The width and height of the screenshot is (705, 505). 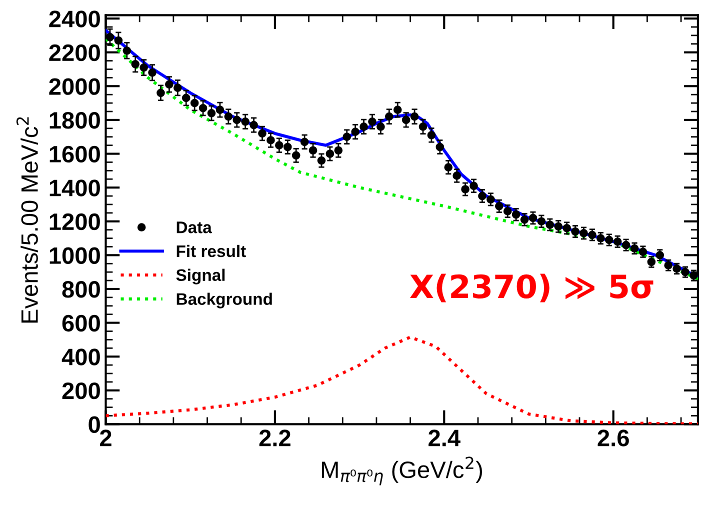 What do you see at coordinates (106, 438) in the screenshot?
I see `x-tick-label: 2` at bounding box center [106, 438].